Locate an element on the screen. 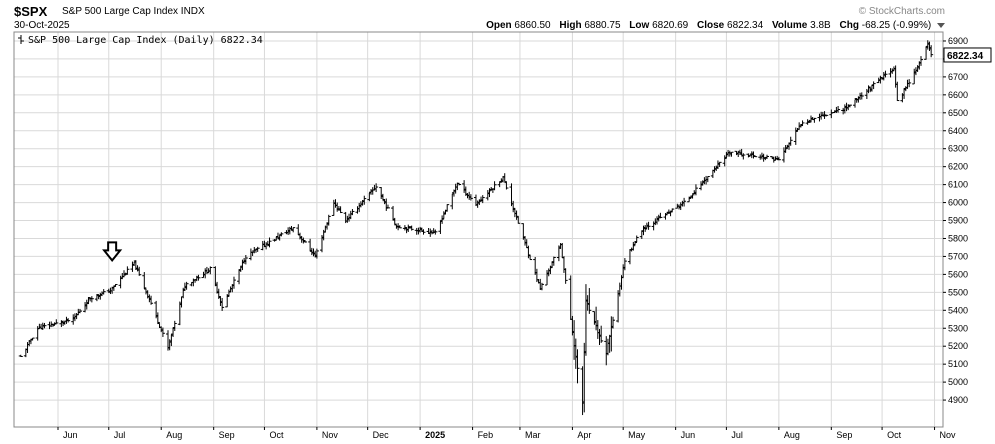 The height and width of the screenshot is (444, 995). legend-label: S&P 500 Large Cap Index (Daily) 6822.34 is located at coordinates (145, 40).